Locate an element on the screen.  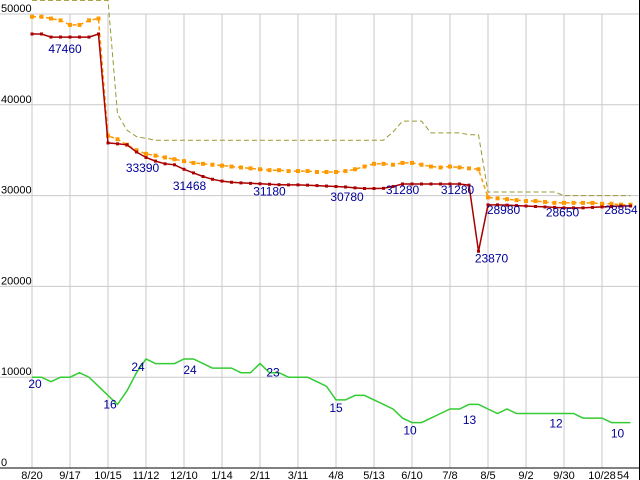
x-tick-label: 8/20 is located at coordinates (31, 475).